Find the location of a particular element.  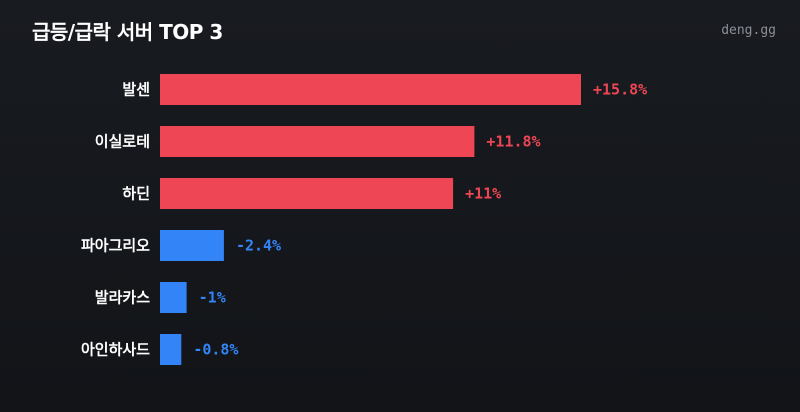

category-label: 발라카스 is located at coordinates (122, 298).